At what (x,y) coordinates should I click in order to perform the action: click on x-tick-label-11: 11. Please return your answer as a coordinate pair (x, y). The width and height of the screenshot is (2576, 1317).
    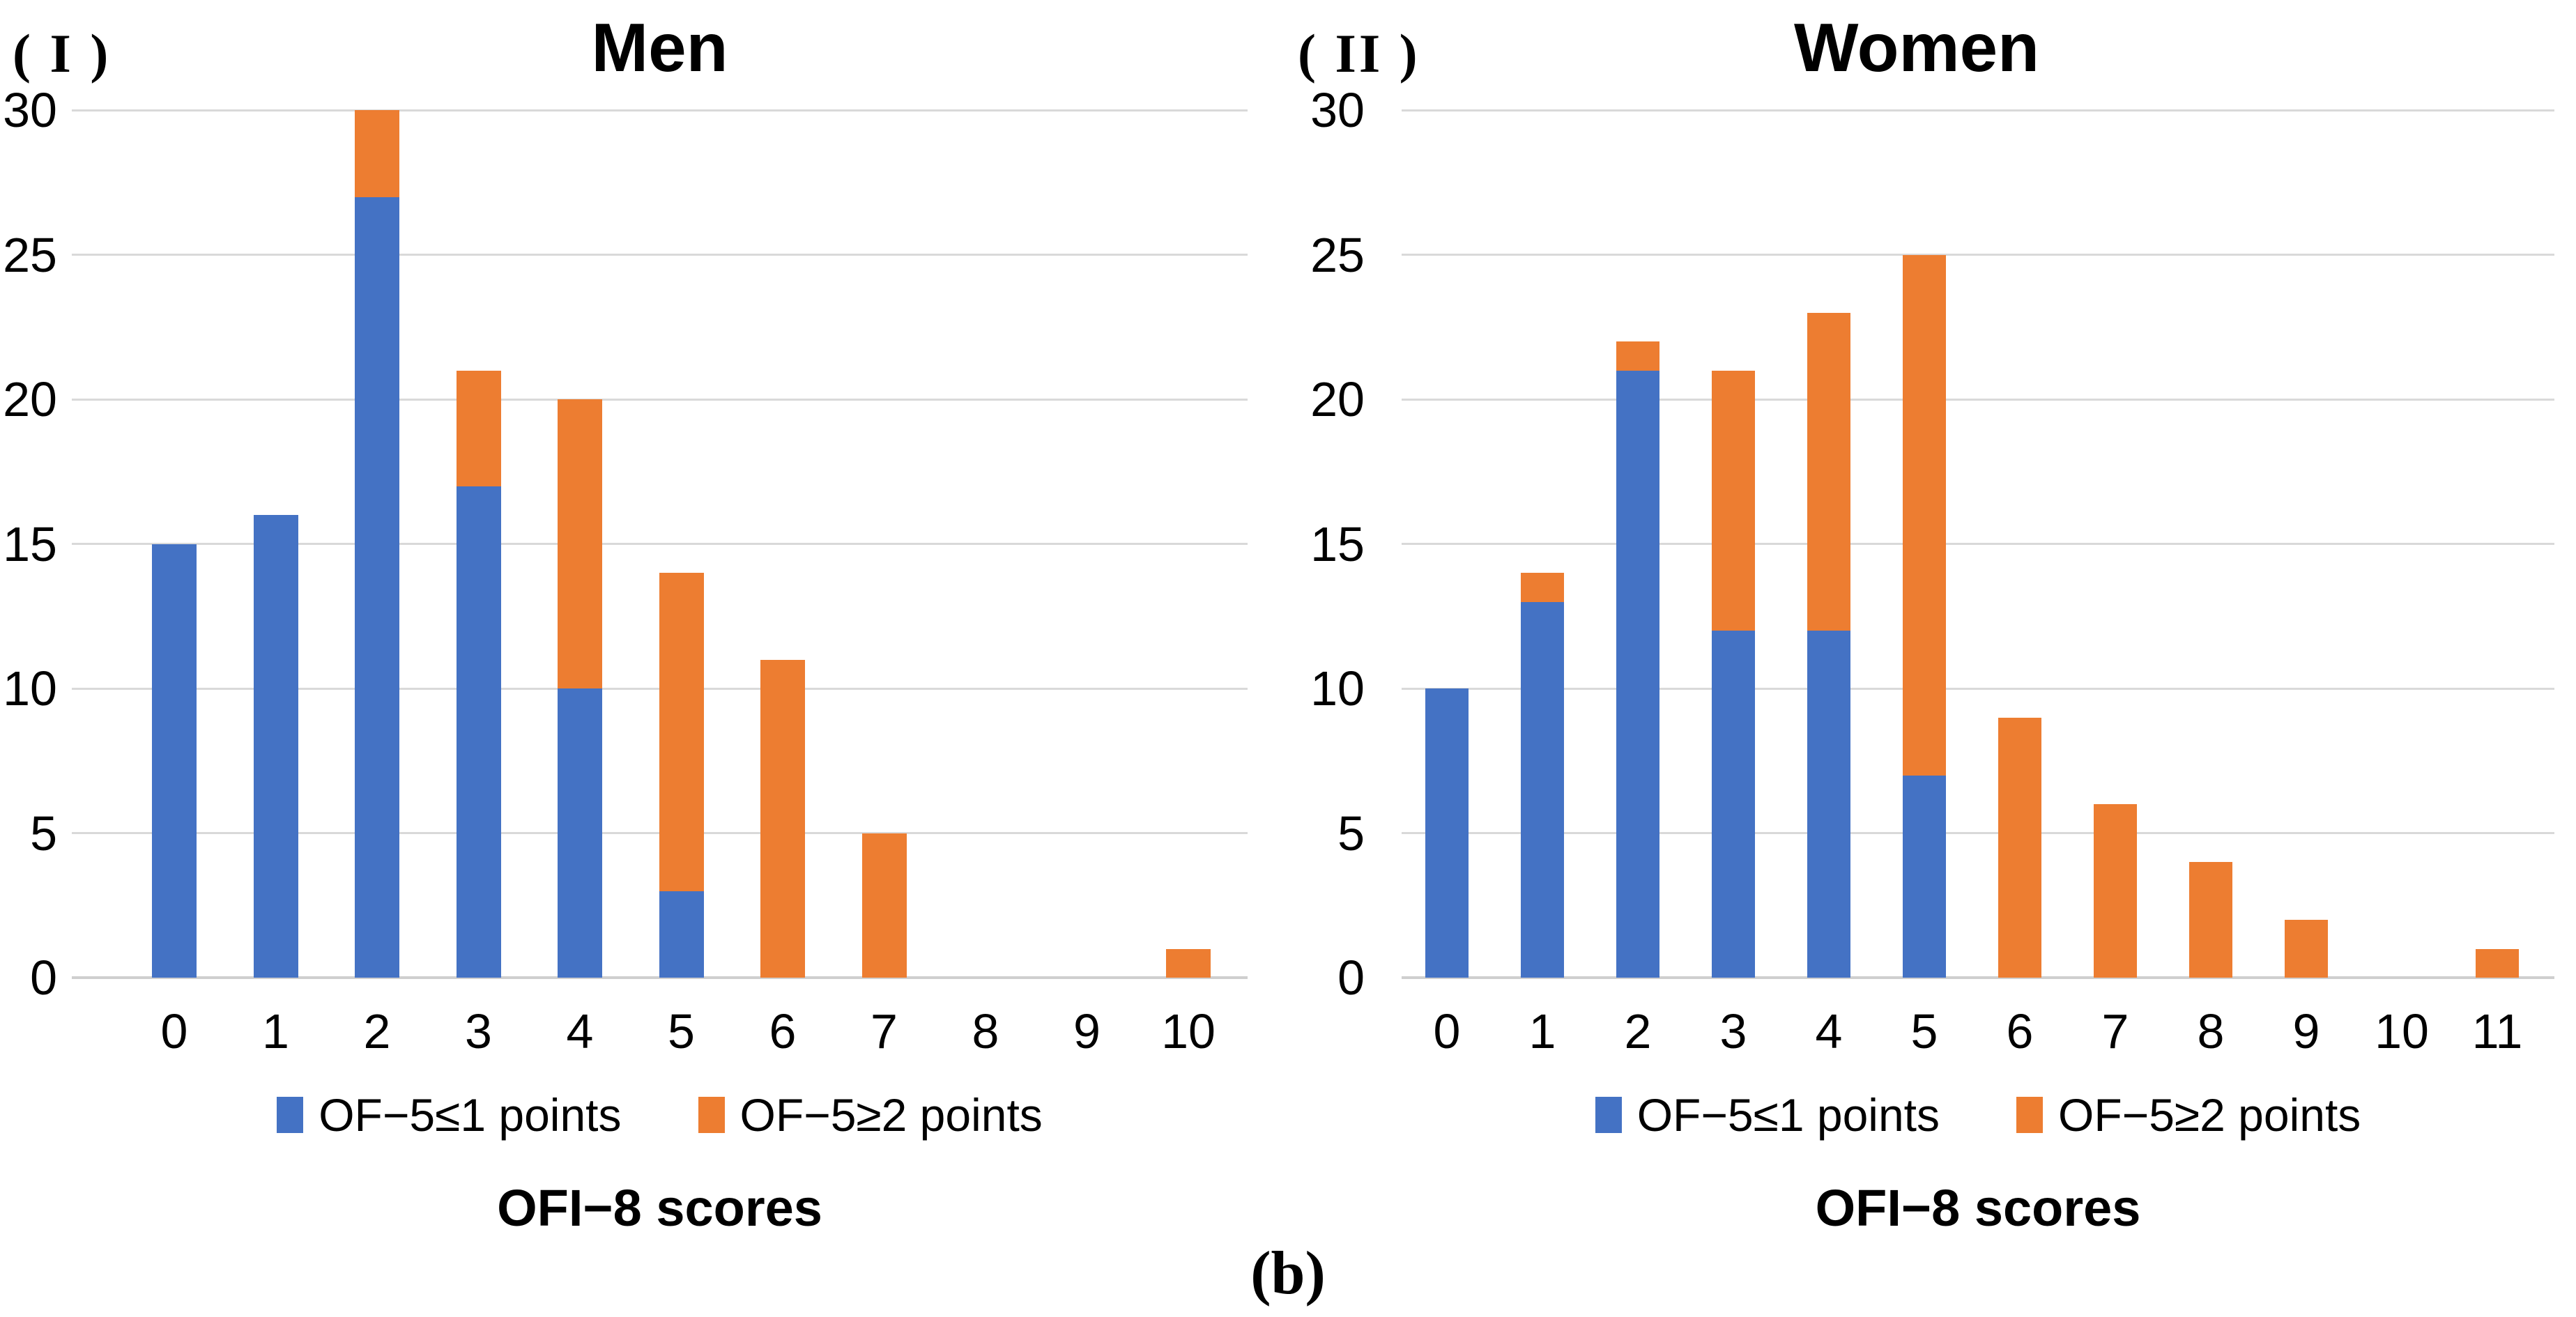
    Looking at the image, I should click on (2497, 1031).